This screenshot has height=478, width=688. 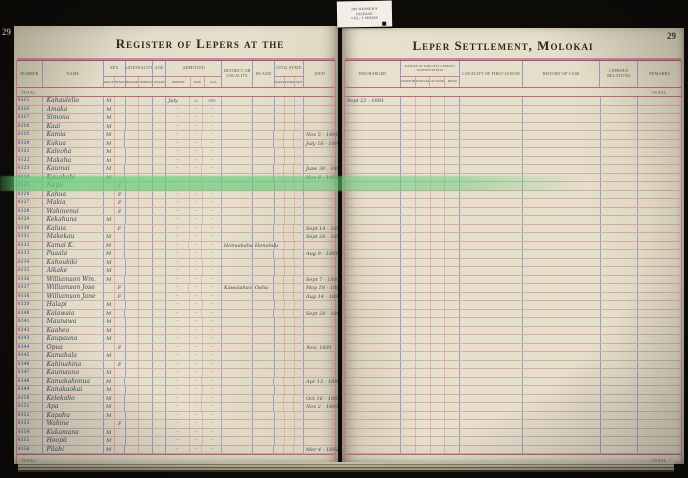 What do you see at coordinates (321, 254) in the screenshot?
I see `cell: Aug 9 - 1891` at bounding box center [321, 254].